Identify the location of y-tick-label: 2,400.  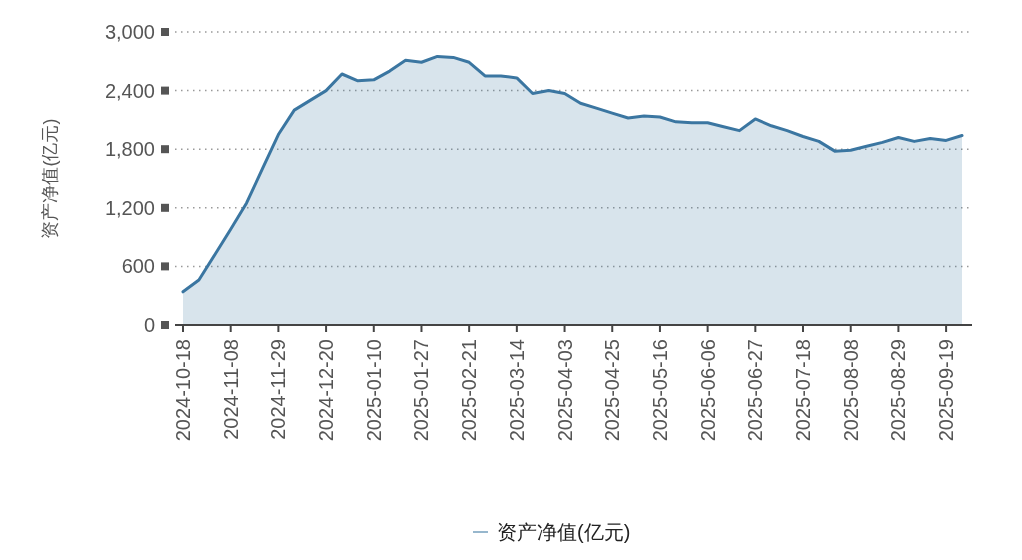
(129, 90).